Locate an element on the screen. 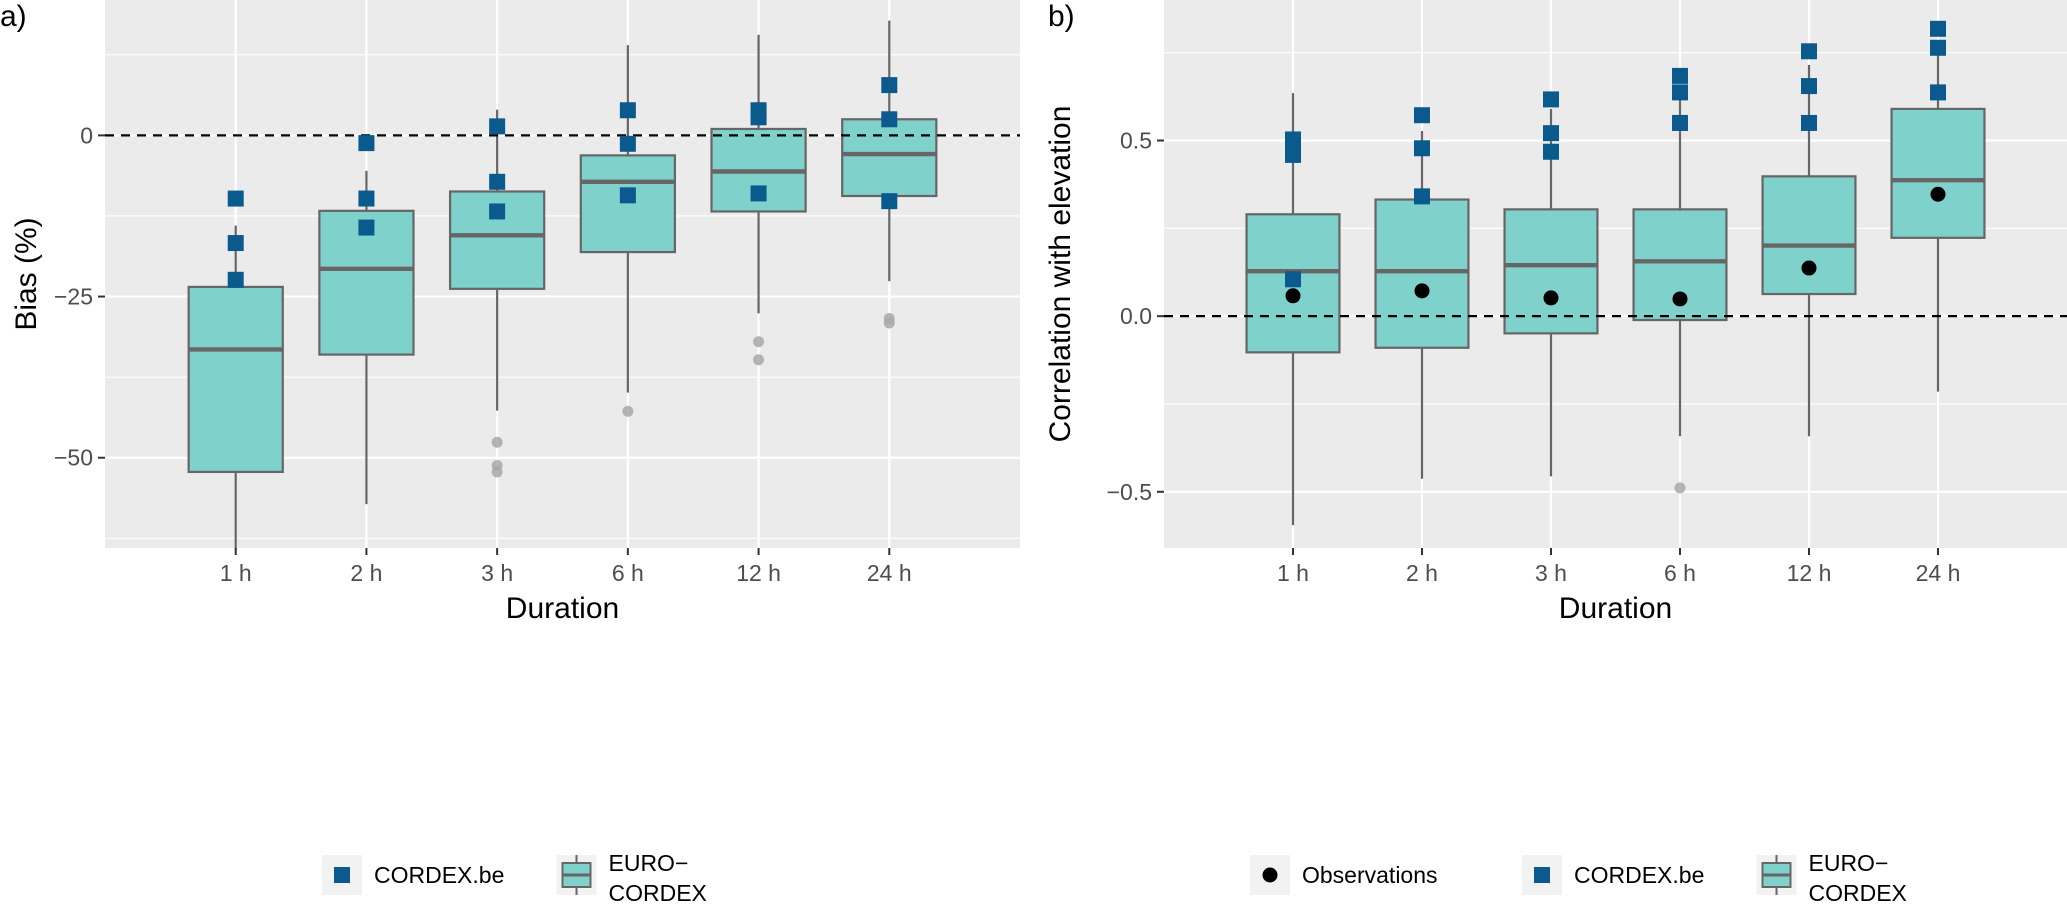 The height and width of the screenshot is (915, 2067). boxplot-3h is located at coordinates (1551, 292).